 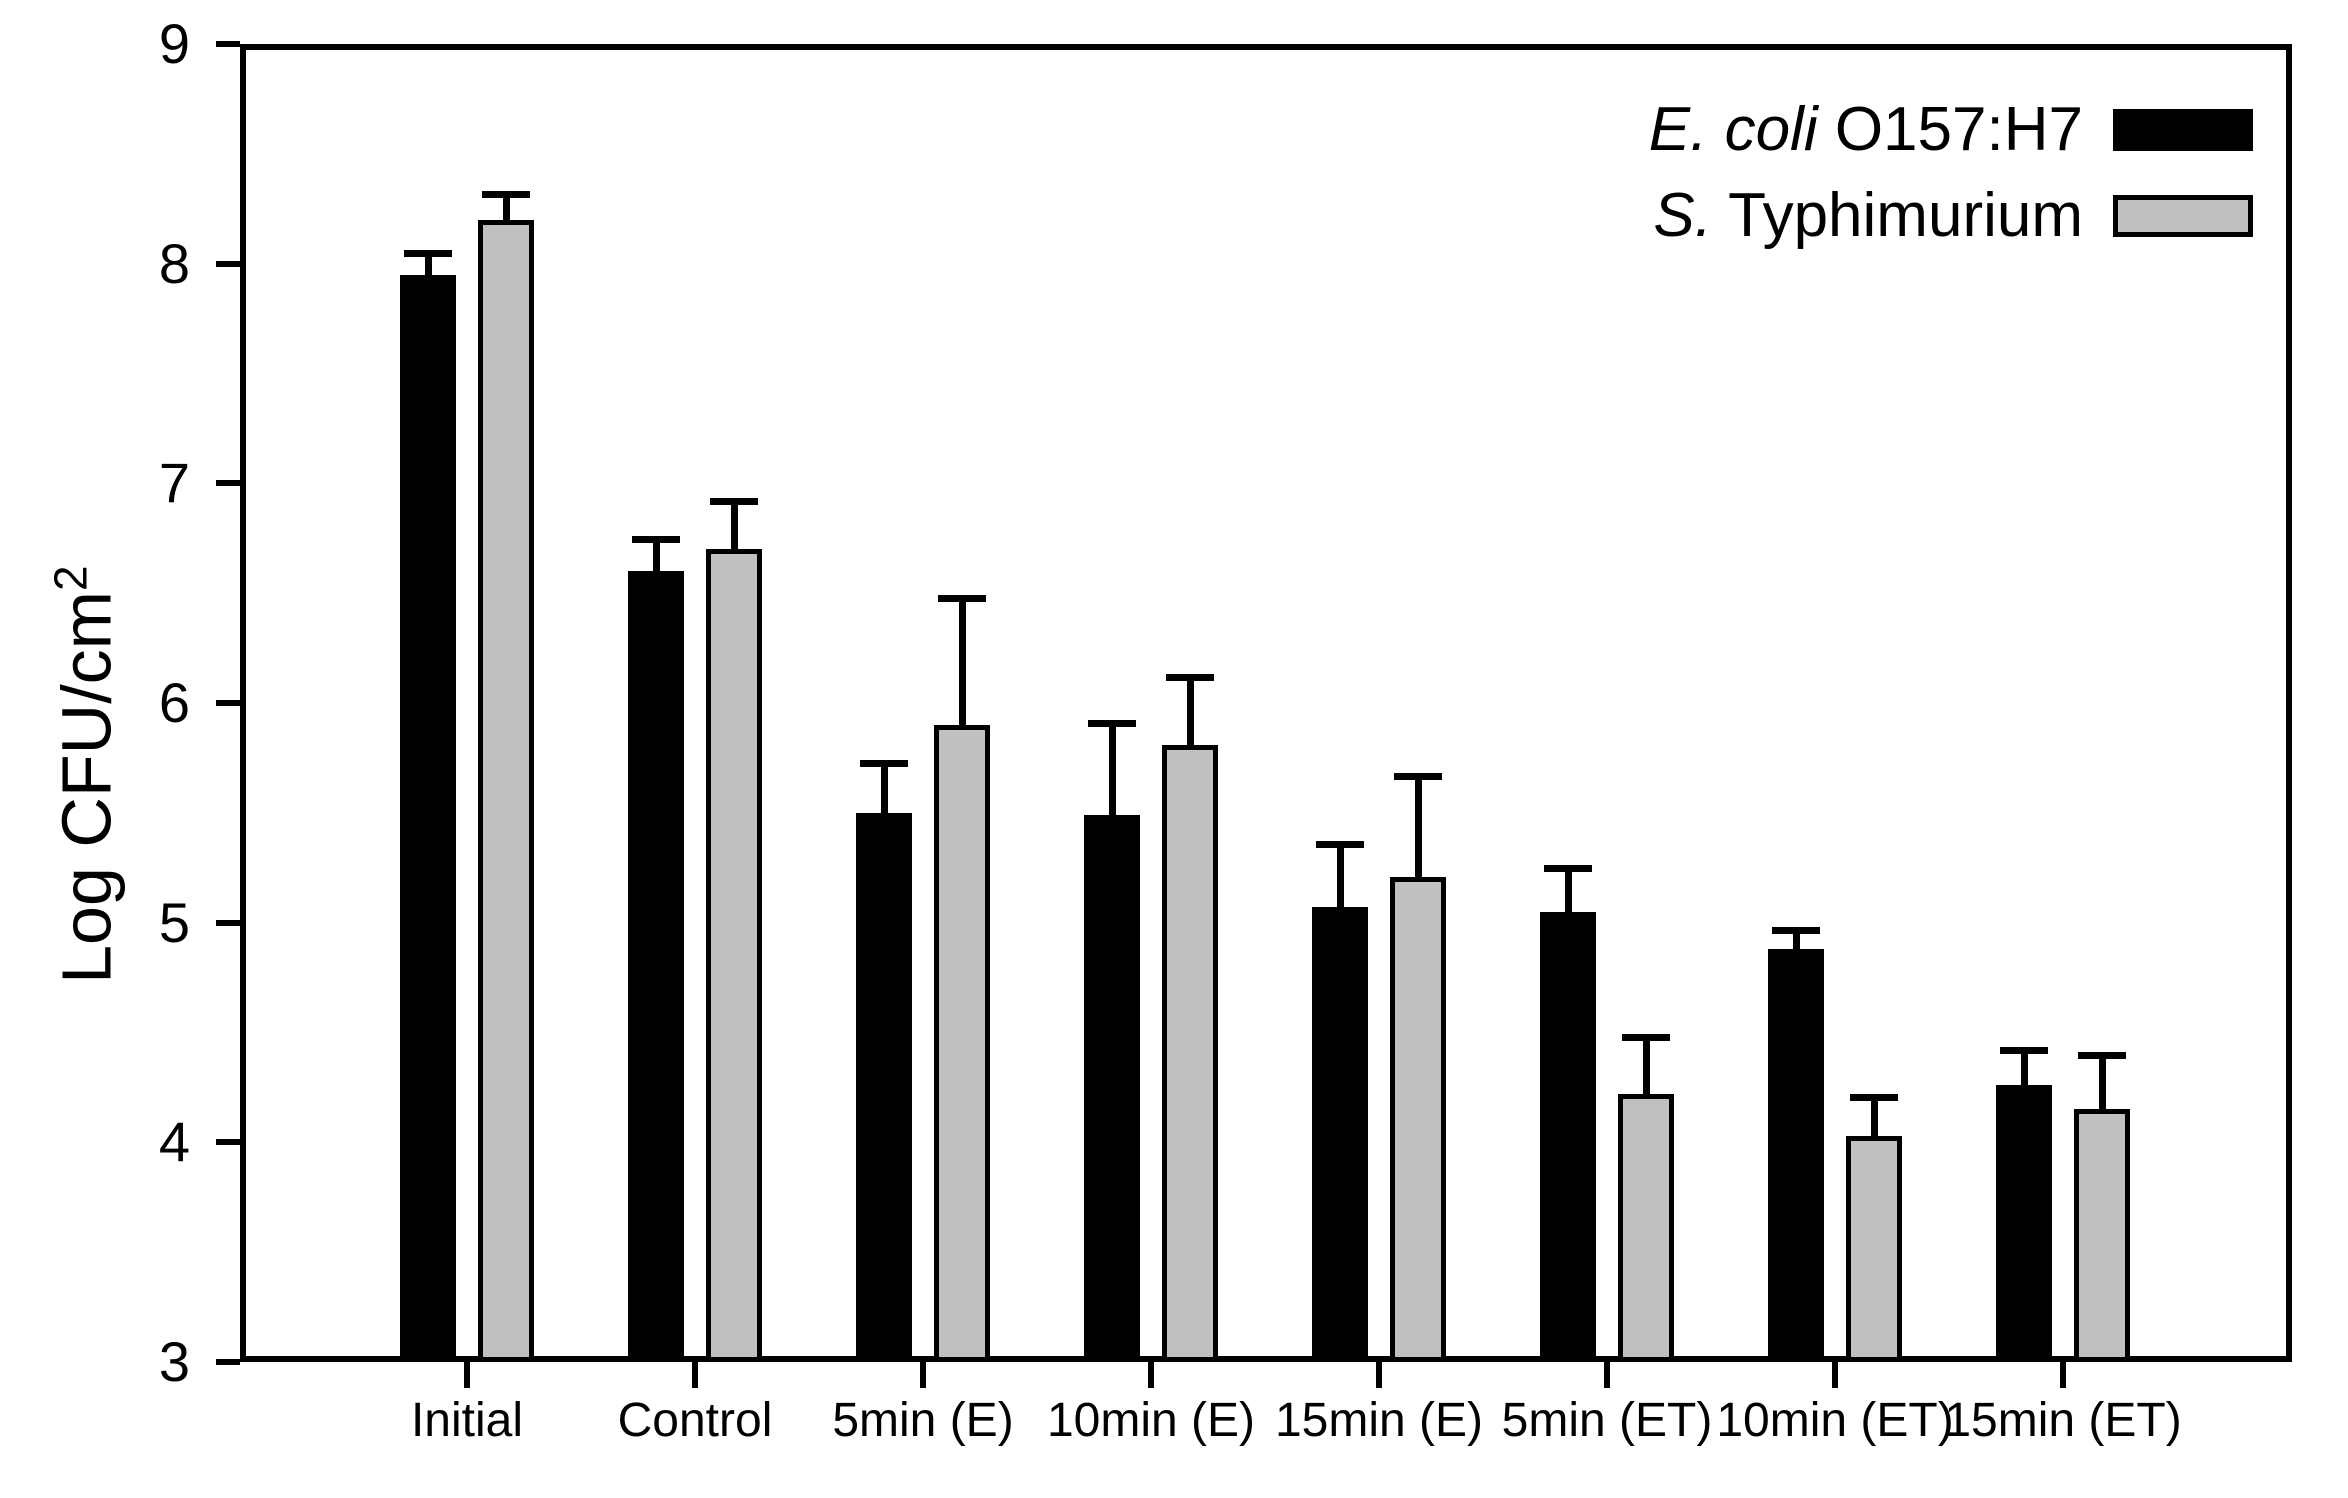 I want to click on error-bar-stem-e-coli-o157-h7-15min-e, so click(x=1340, y=879).